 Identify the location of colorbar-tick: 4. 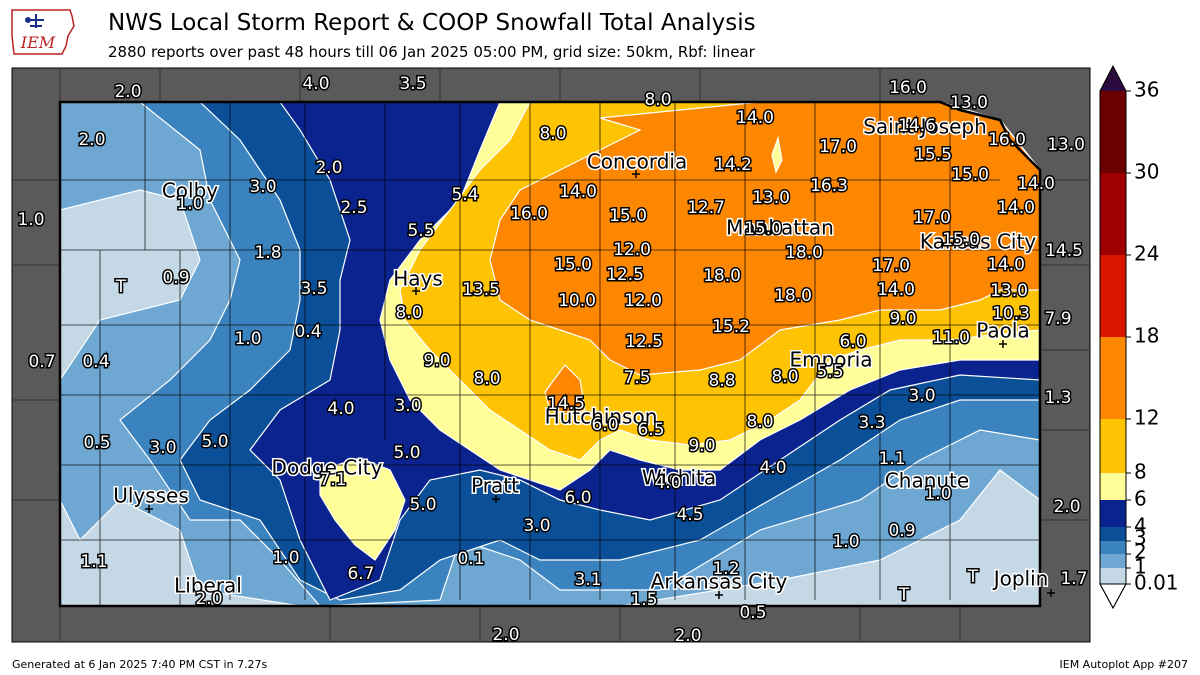
(1140, 526).